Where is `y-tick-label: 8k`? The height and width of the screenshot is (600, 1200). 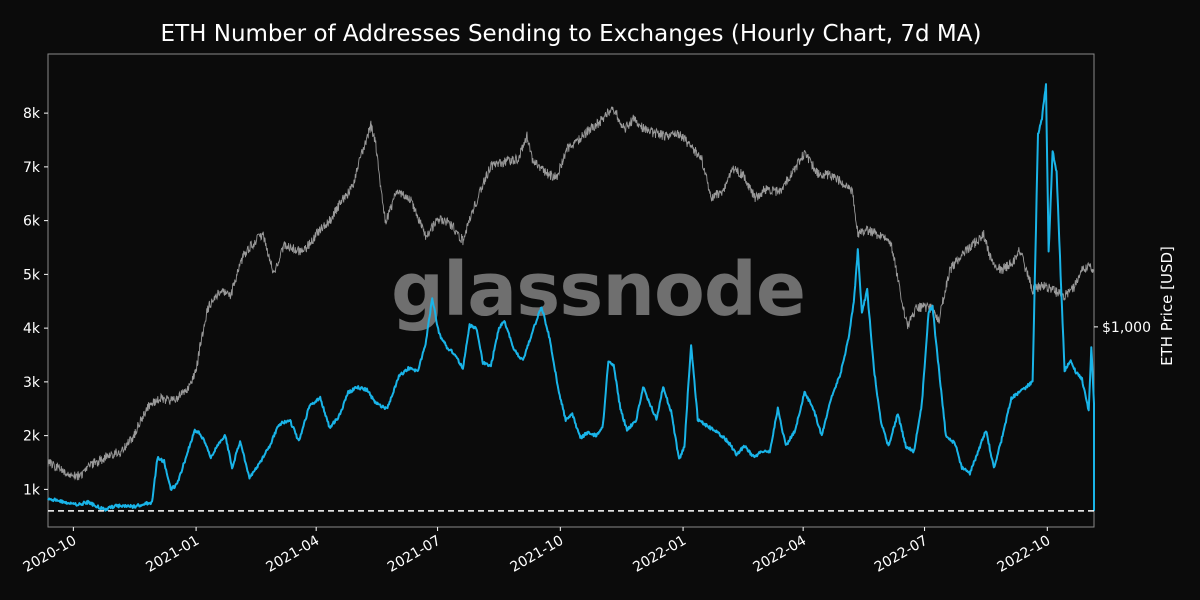
y-tick-label: 8k is located at coordinates (32, 114).